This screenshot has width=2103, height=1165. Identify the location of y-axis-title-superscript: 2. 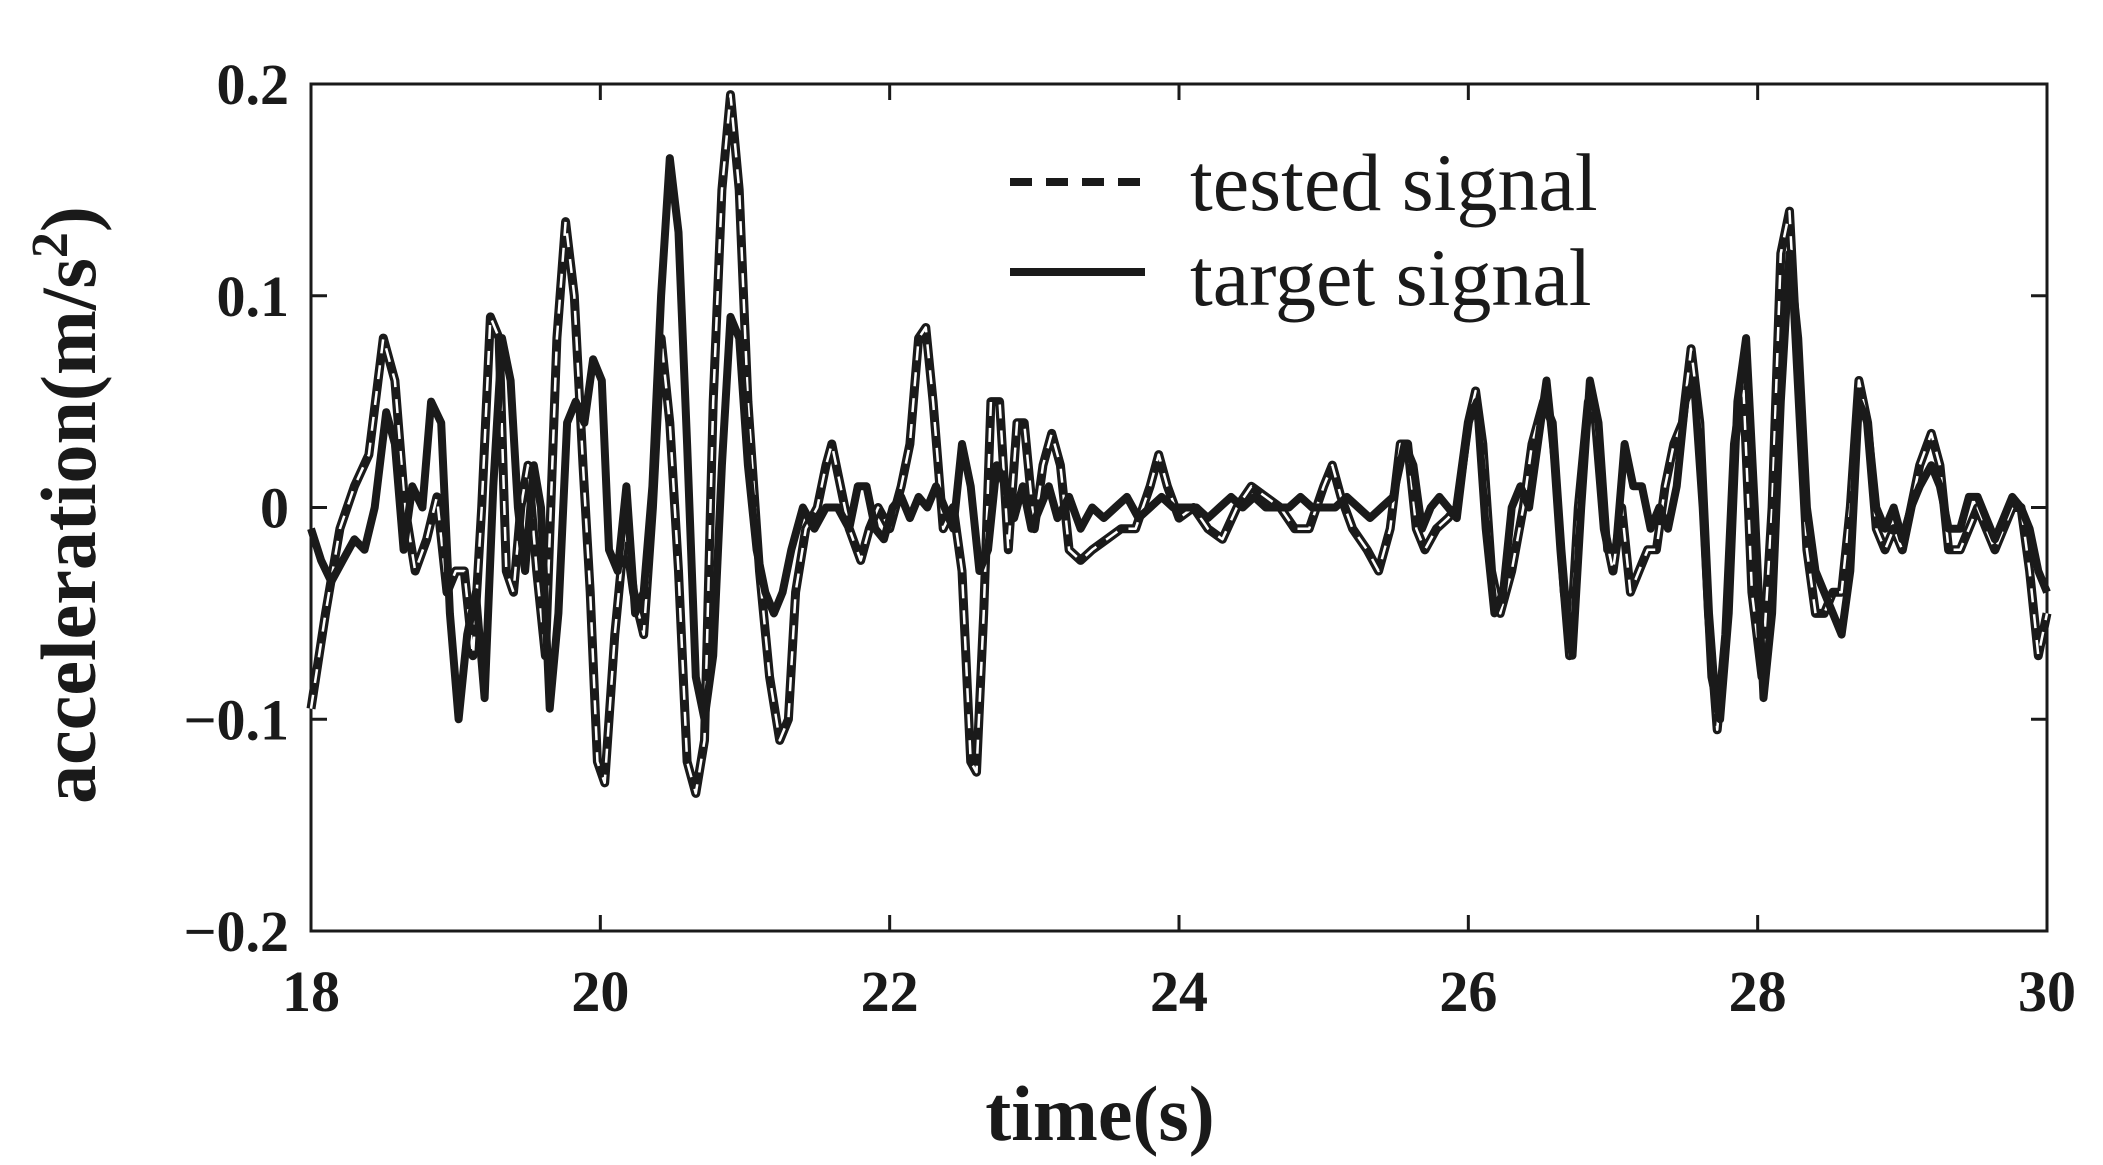
(50, 245).